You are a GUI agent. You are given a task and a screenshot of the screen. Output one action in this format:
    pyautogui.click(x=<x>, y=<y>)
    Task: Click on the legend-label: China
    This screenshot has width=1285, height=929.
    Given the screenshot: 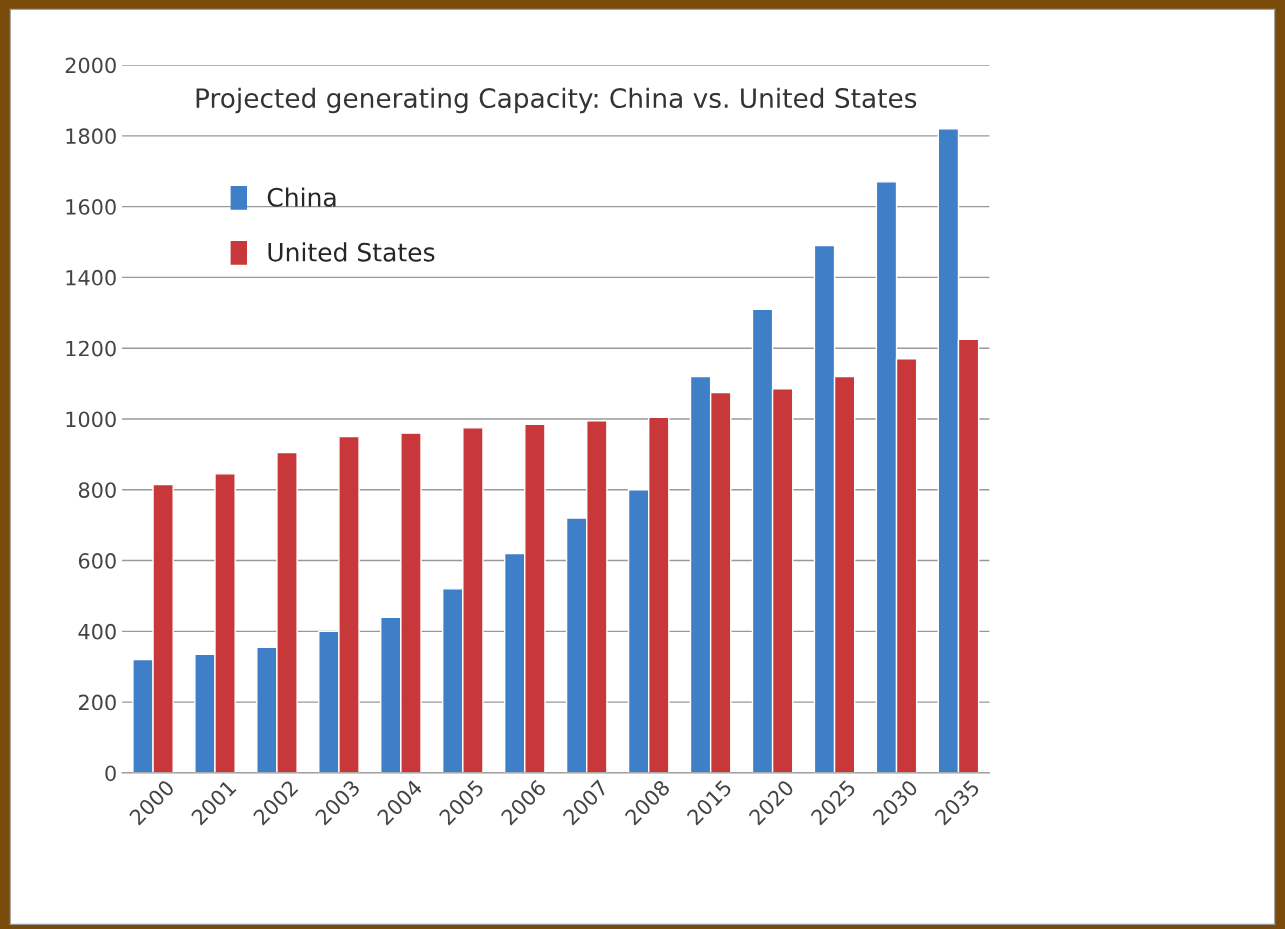 What is the action you would take?
    pyautogui.click(x=301, y=197)
    